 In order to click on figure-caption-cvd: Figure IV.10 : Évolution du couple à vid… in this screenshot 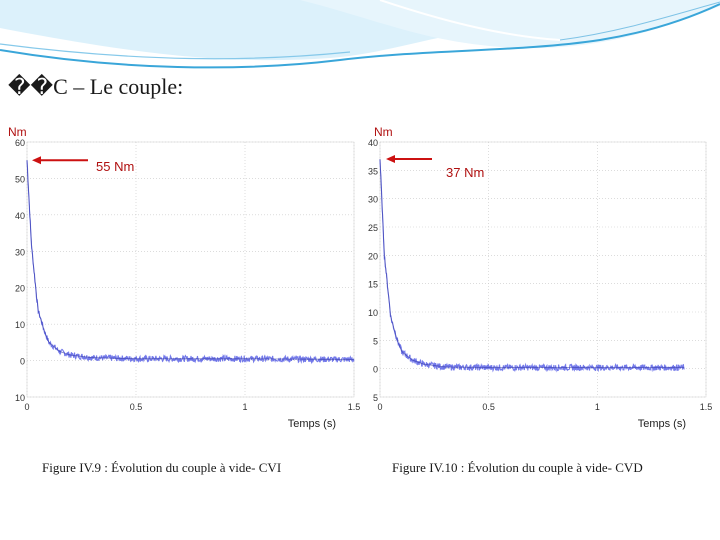, I will do `click(517, 467)`.